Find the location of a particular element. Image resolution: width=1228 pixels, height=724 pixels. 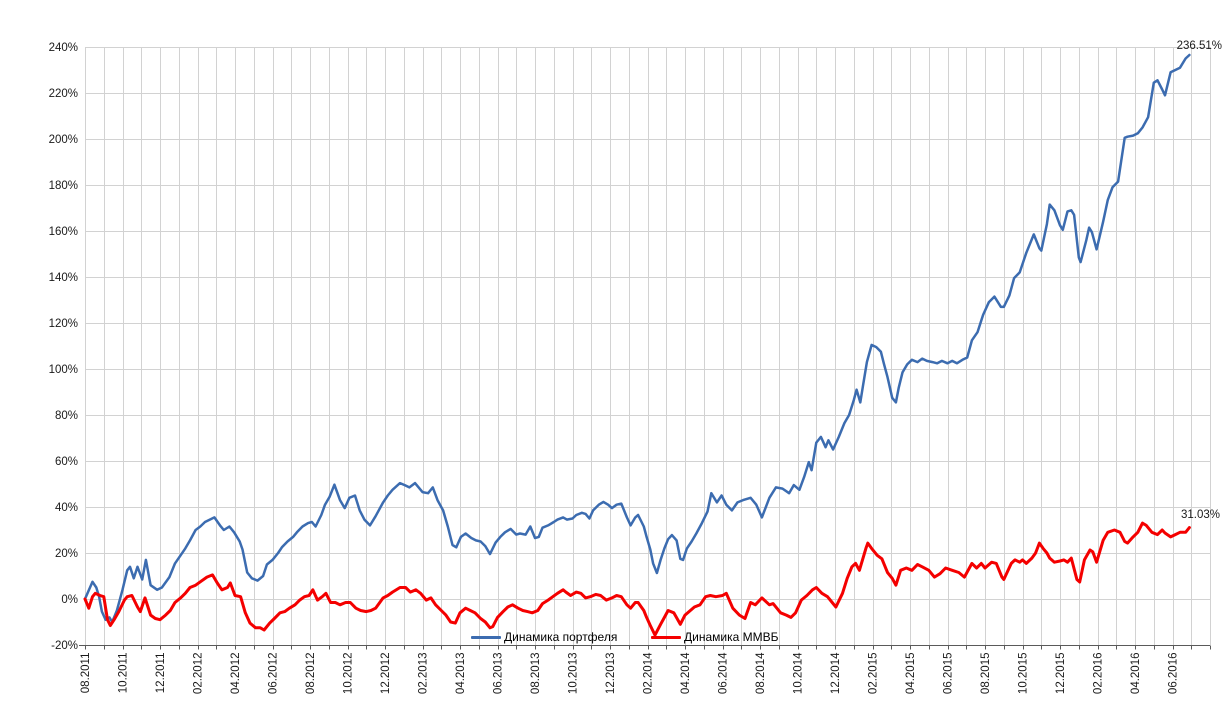

legend-label-micex: Динамика ММВБ is located at coordinates (731, 637).